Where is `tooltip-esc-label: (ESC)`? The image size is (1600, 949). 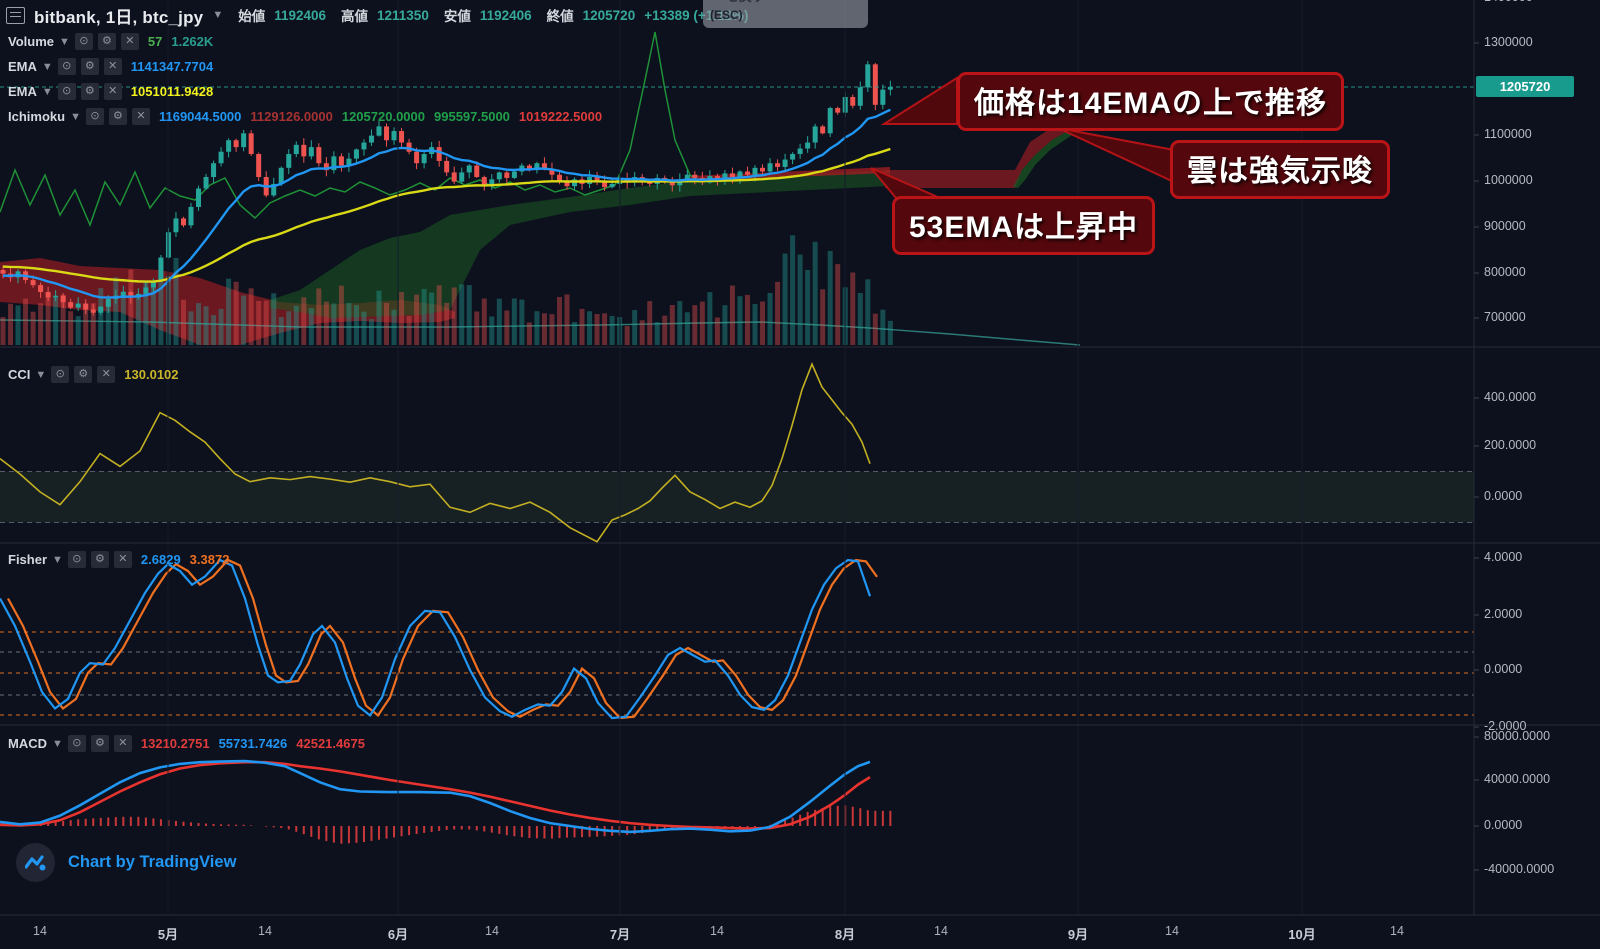 tooltip-esc-label: (ESC) is located at coordinates (726, 15).